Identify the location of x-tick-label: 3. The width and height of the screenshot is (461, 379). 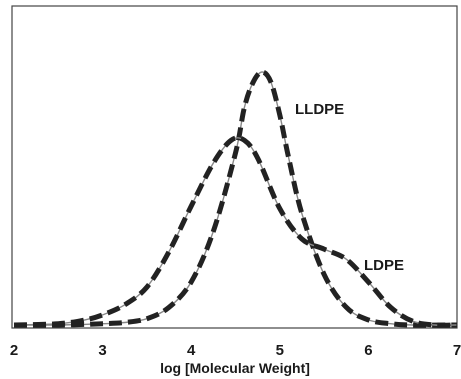
(102, 350).